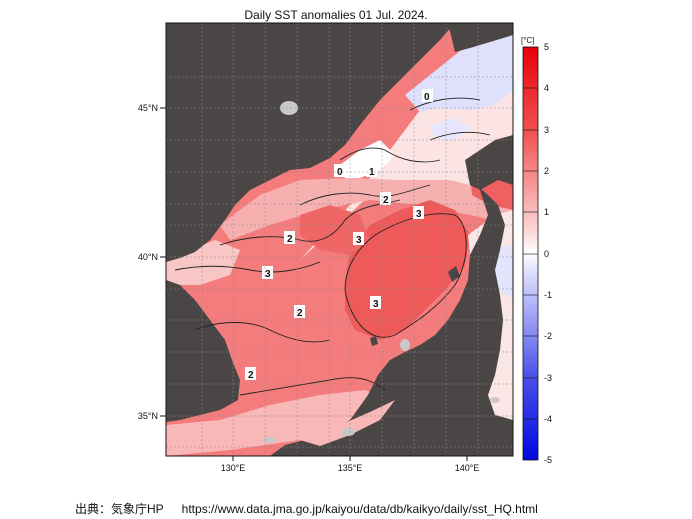 The image size is (692, 519). I want to click on colorbar-ticks, so click(530, 253).